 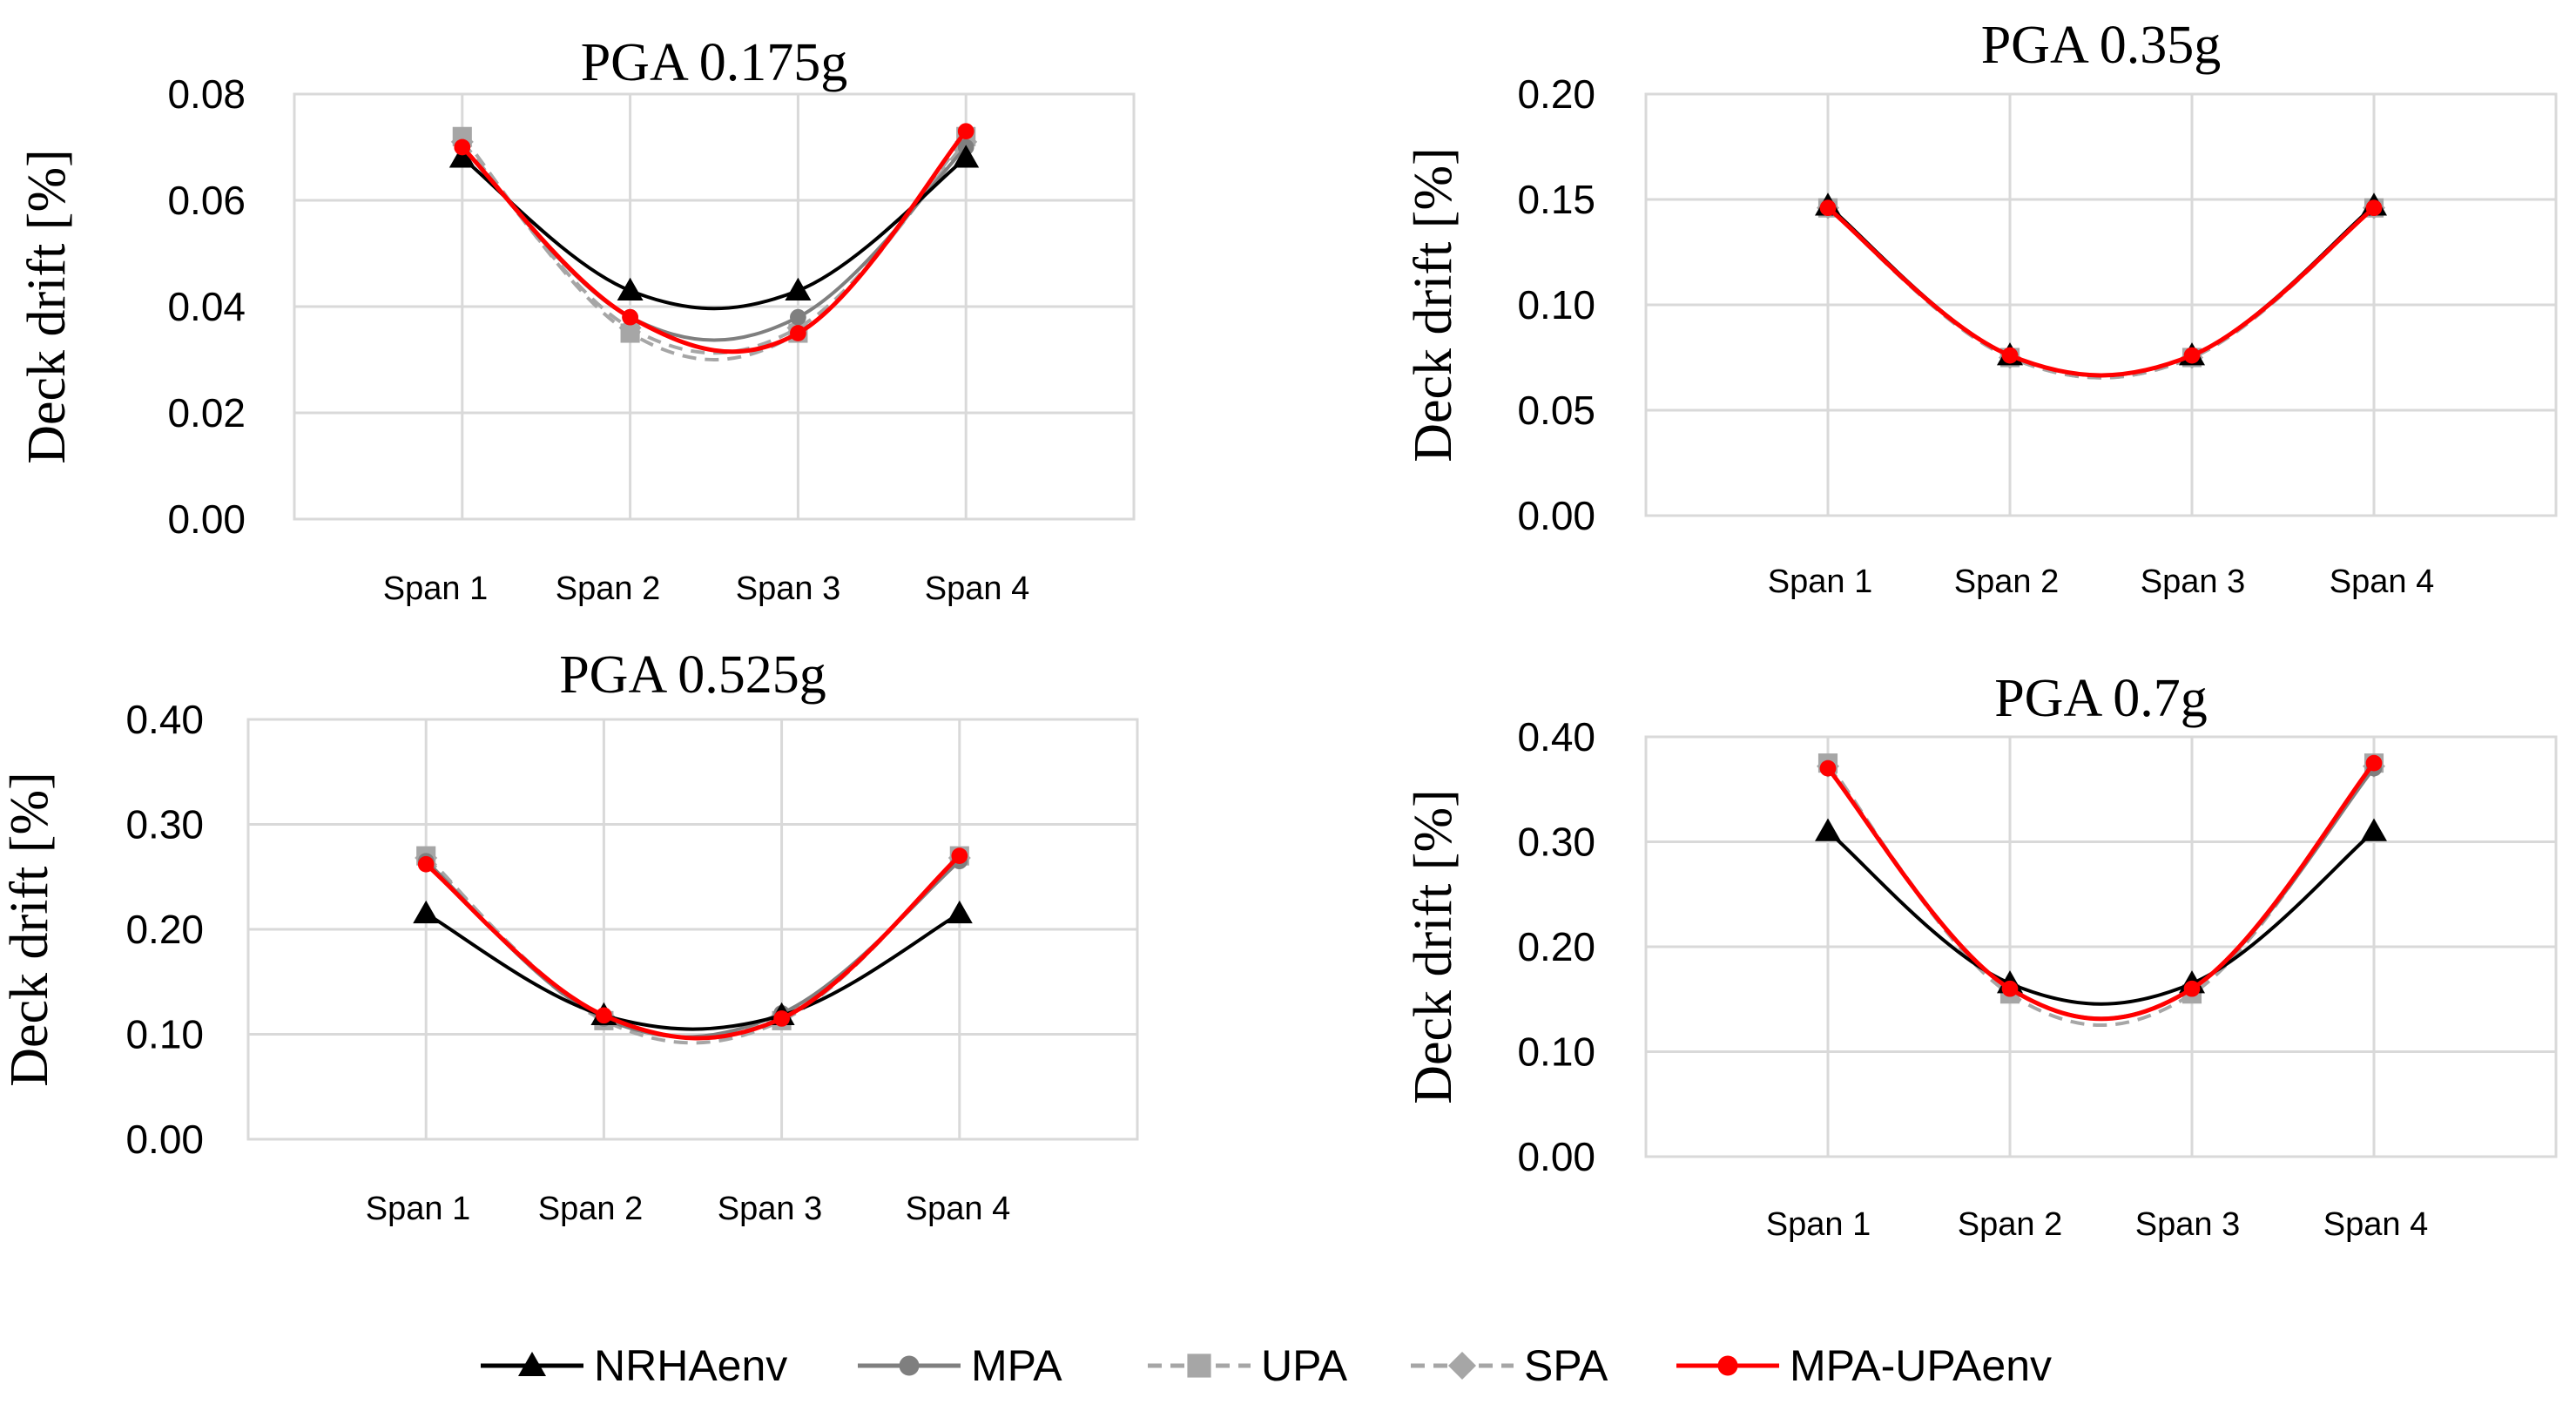 What do you see at coordinates (634, 1365) in the screenshot?
I see `legend-item-nrhaenv: NRHAenv` at bounding box center [634, 1365].